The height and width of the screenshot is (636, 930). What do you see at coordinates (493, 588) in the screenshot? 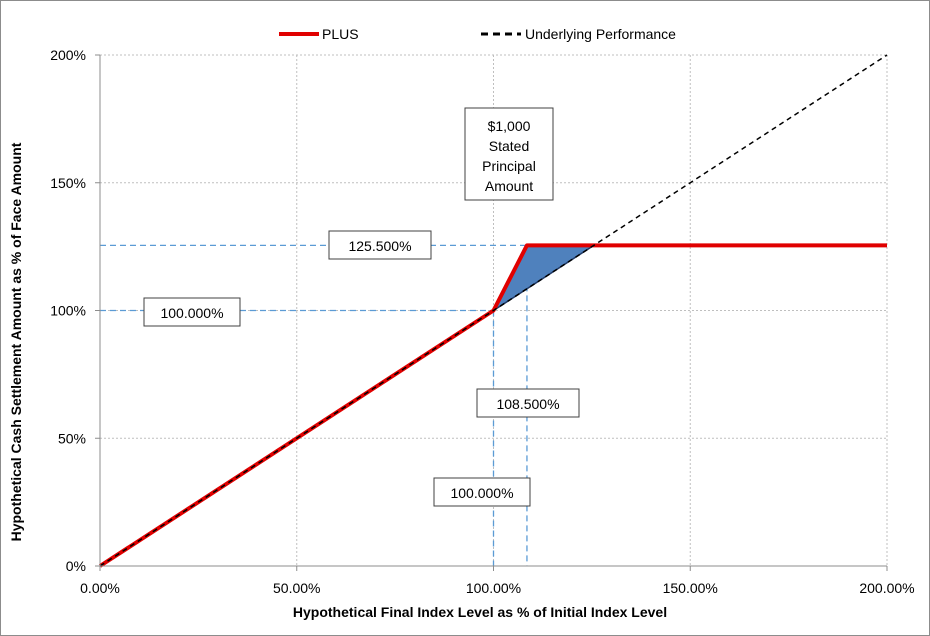
I see `x-tick-label: 100.00%` at bounding box center [493, 588].